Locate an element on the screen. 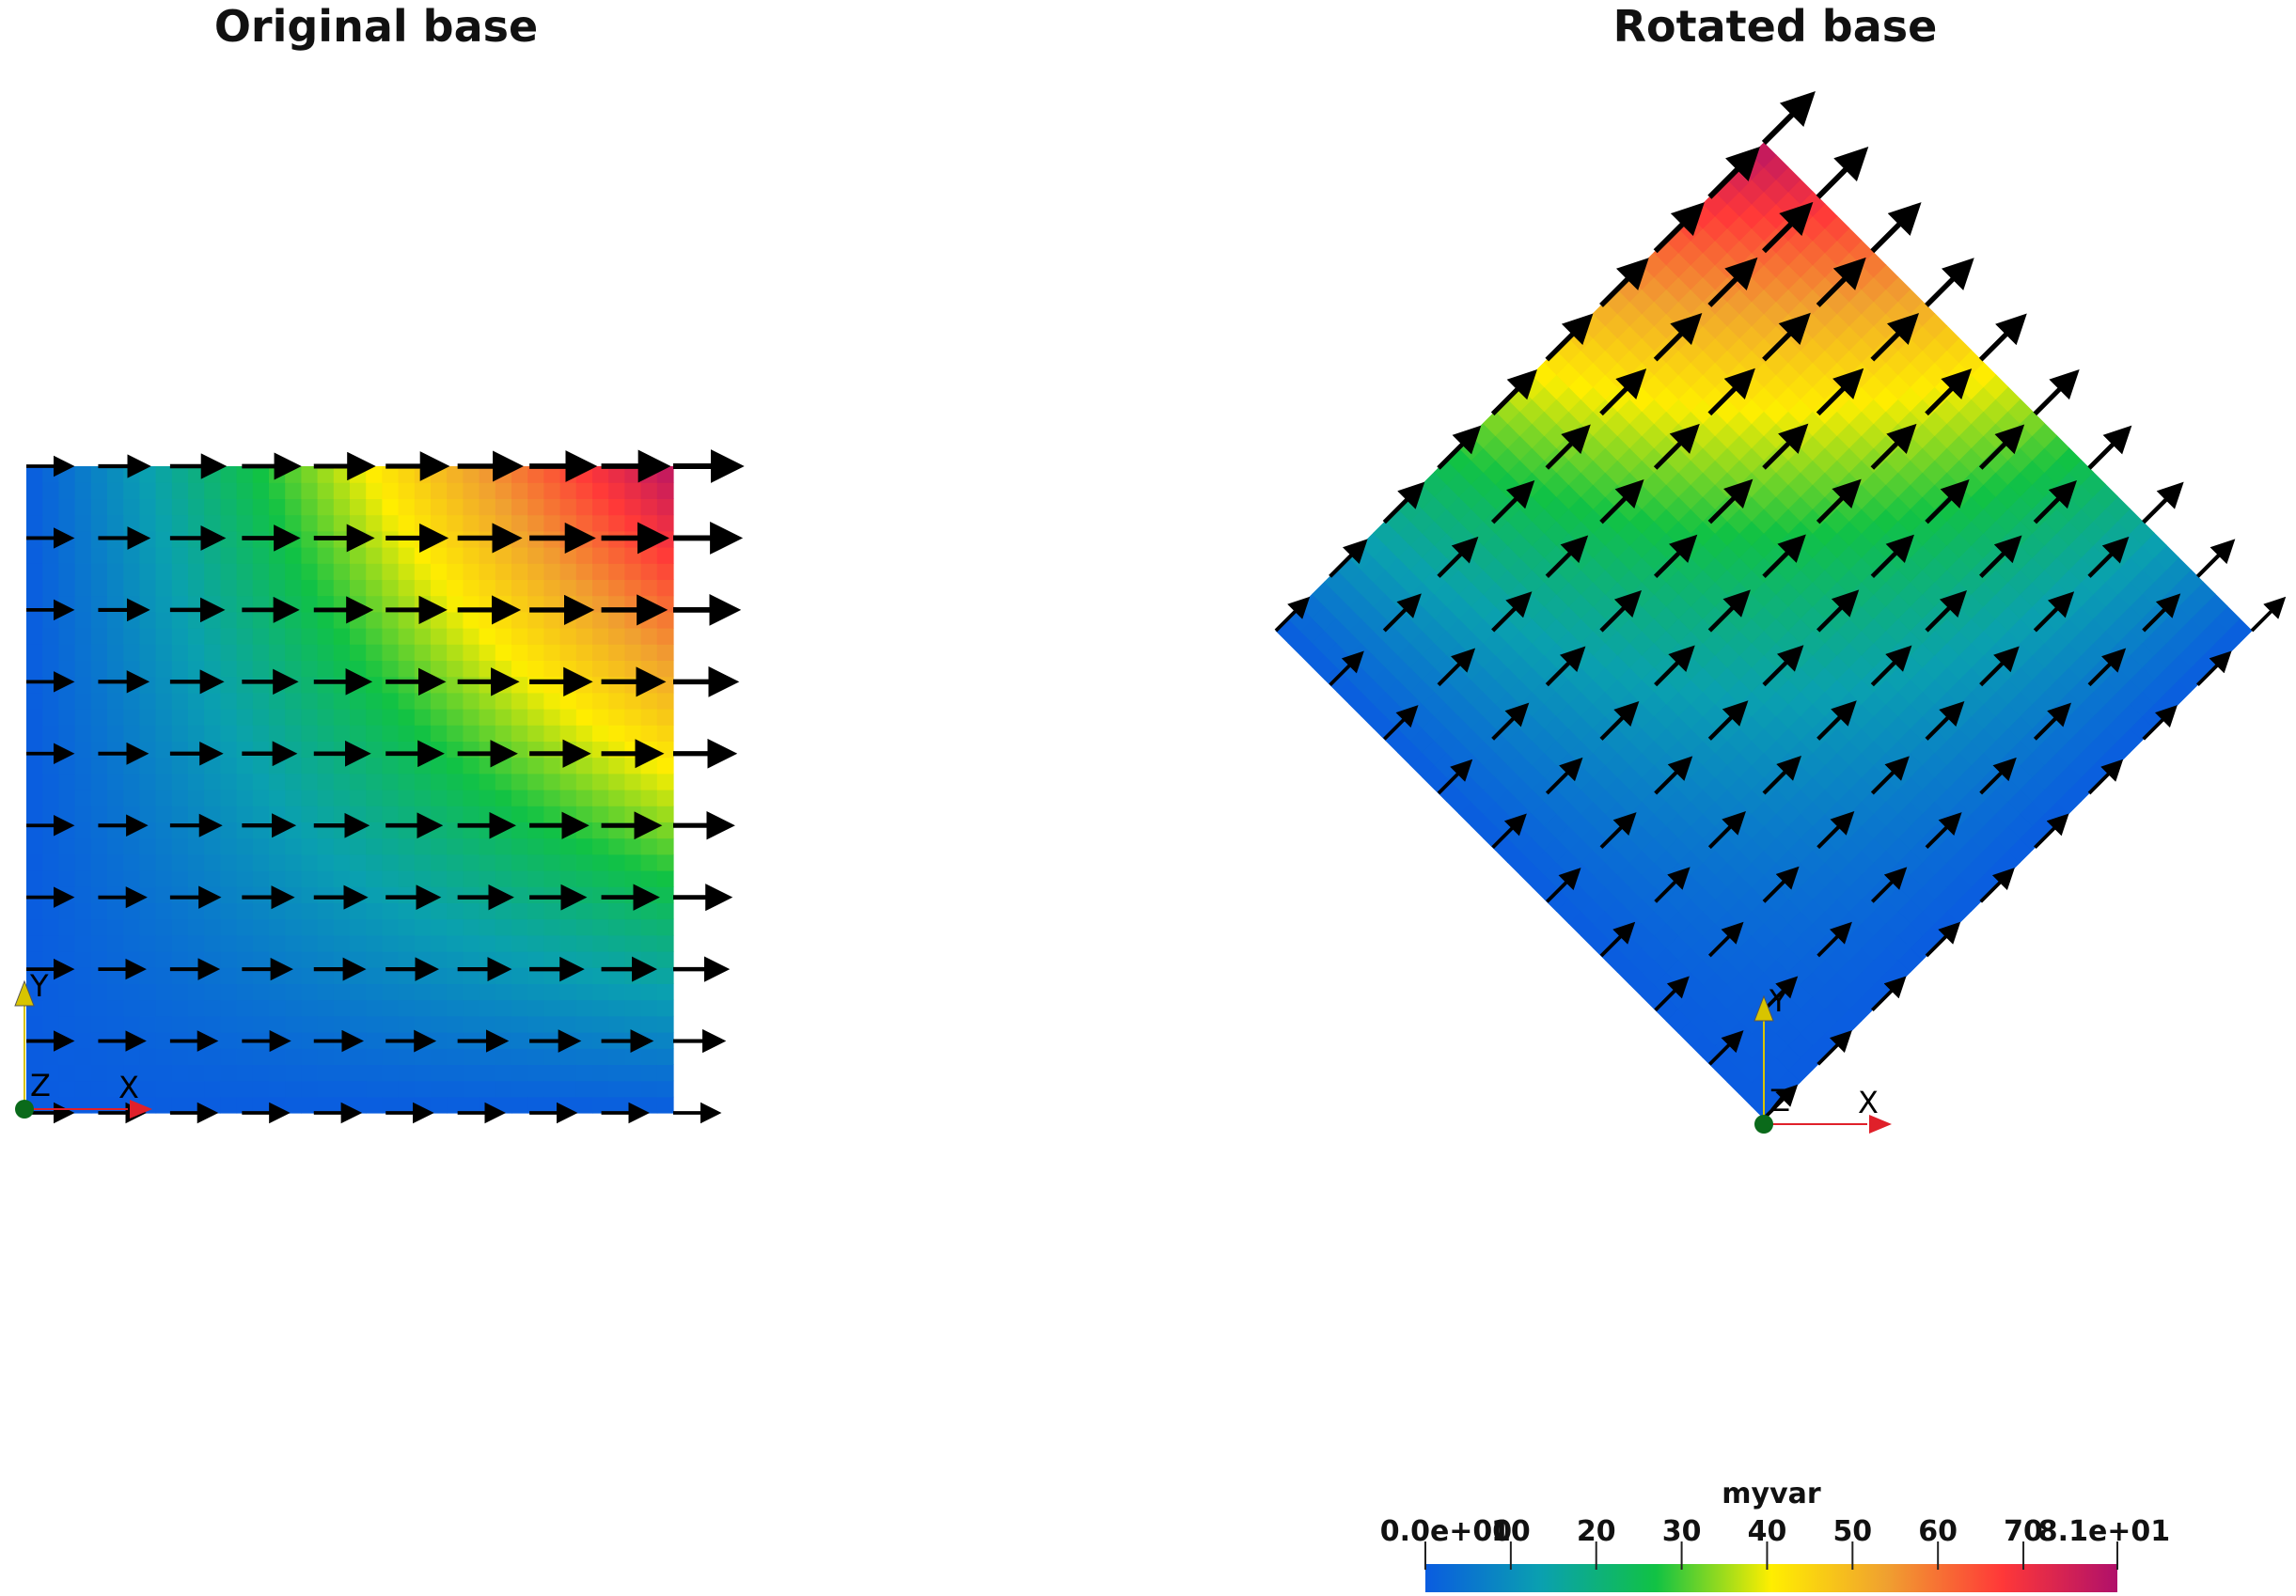 This screenshot has width=2296, height=1596. original-x-label: X is located at coordinates (128, 1087).